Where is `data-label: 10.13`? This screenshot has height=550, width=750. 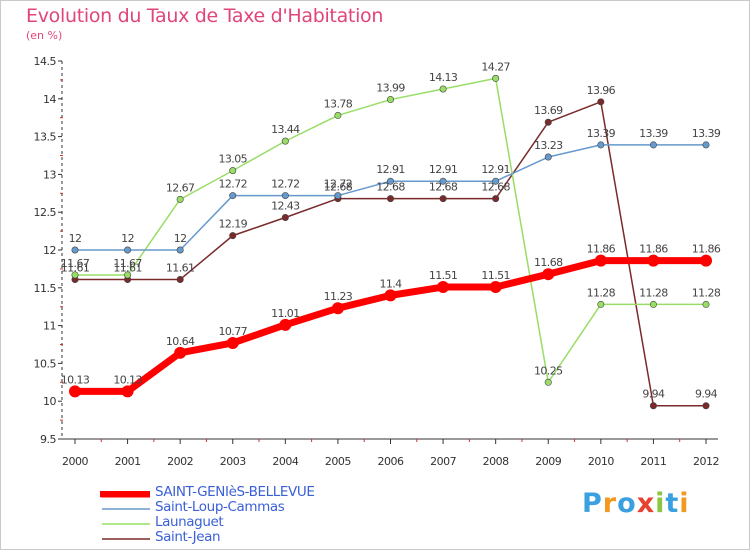
data-label: 10.13 is located at coordinates (127, 379).